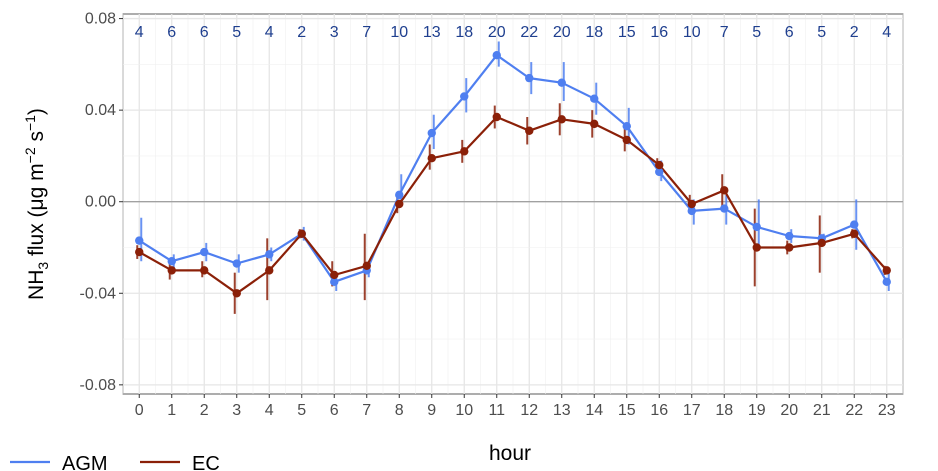 This screenshot has width=938, height=471. Describe the element at coordinates (789, 410) in the screenshot. I see `x-tick-label: 20` at that location.